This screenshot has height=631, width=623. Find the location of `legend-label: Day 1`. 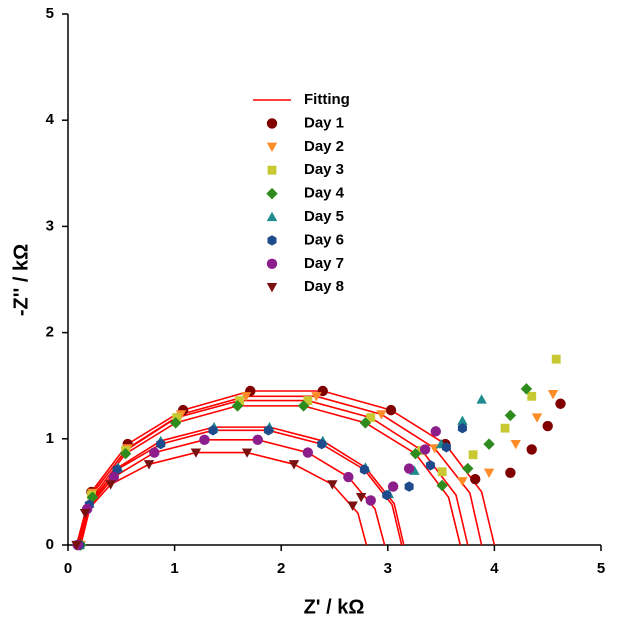

legend-label: Day 1 is located at coordinates (324, 122).